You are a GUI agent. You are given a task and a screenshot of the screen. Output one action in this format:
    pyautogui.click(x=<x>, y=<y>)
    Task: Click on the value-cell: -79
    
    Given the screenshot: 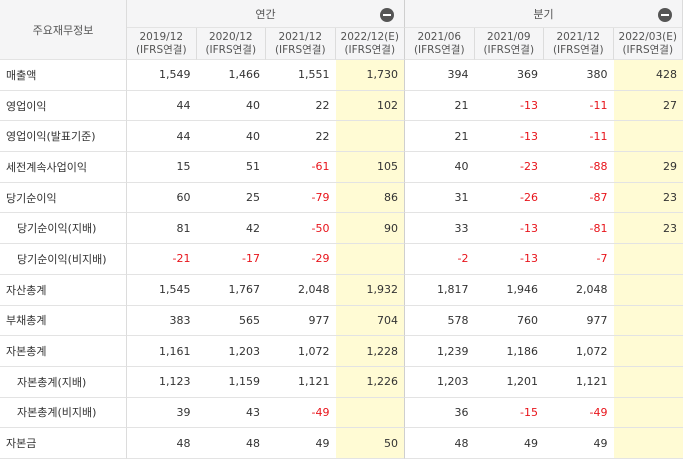 What is the action you would take?
    pyautogui.click(x=301, y=198)
    